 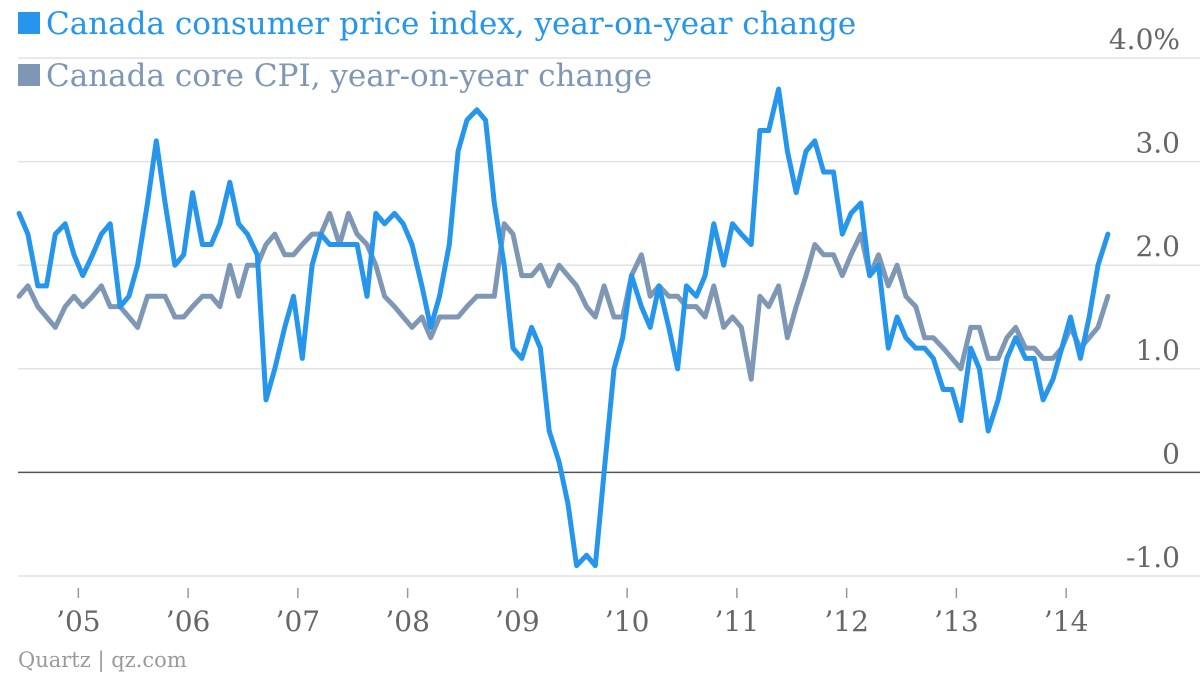 I want to click on x-tick-label: ’14, so click(x=1066, y=621).